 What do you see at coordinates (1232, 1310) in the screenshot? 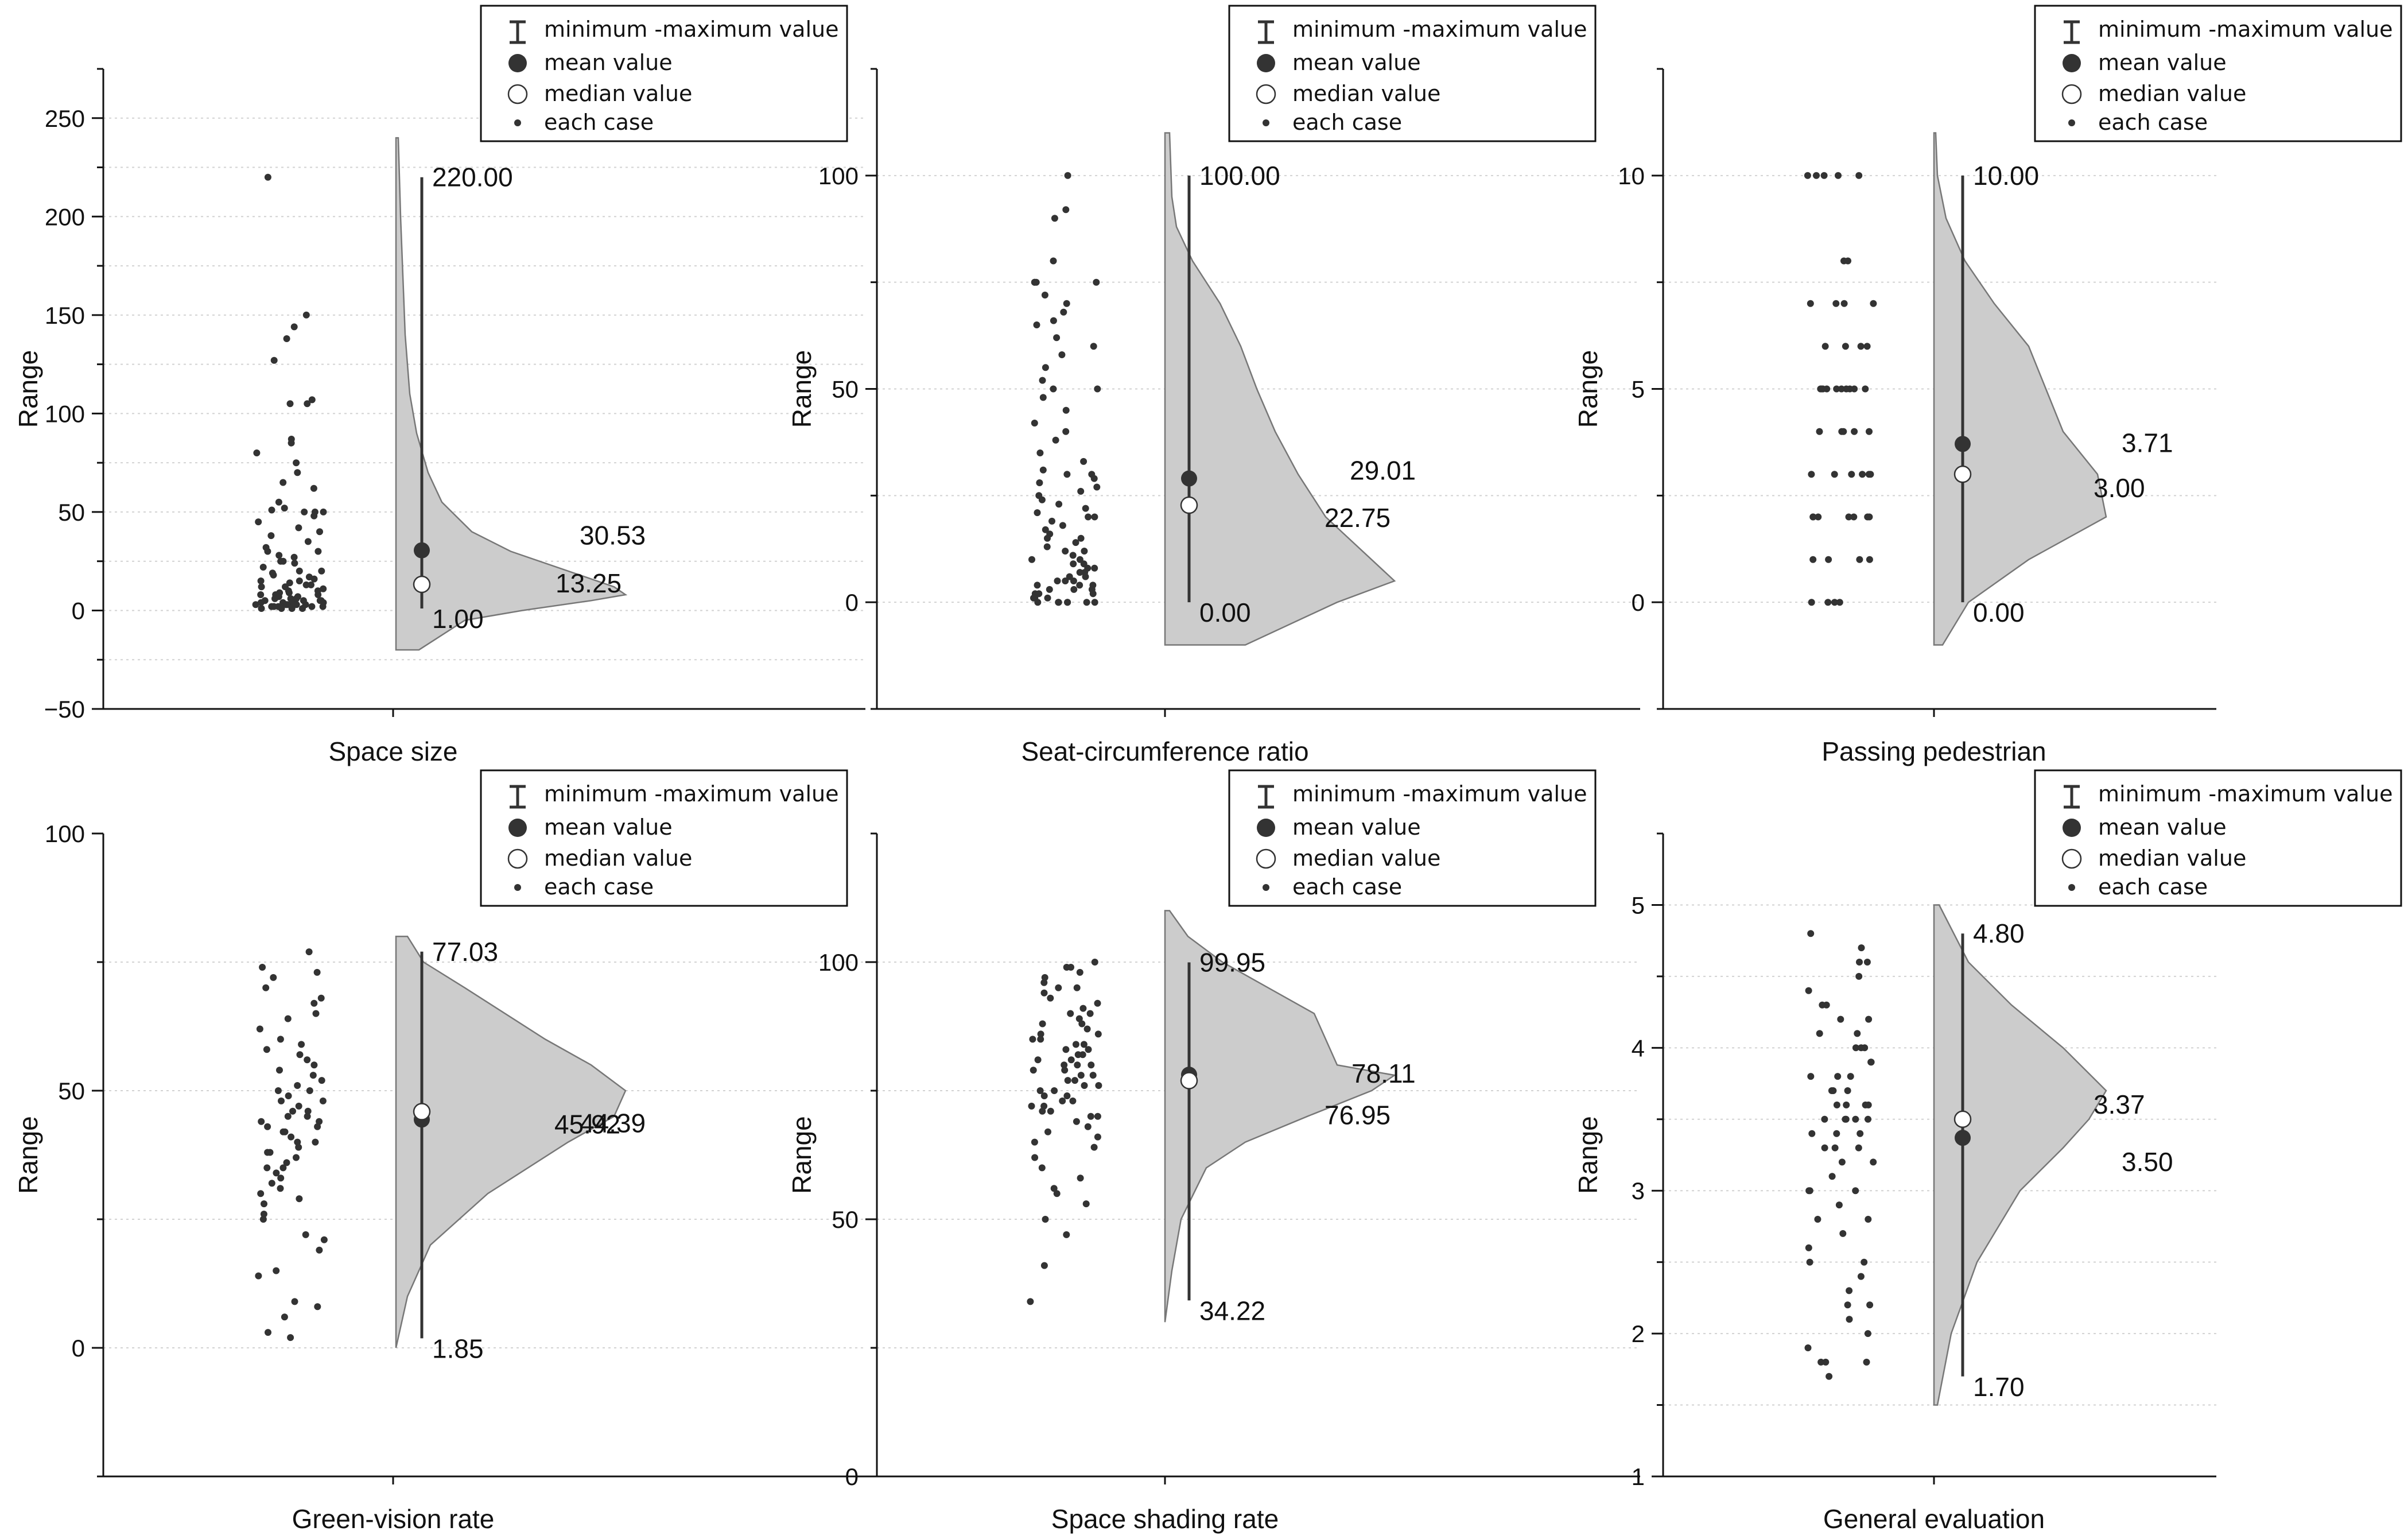
I see `min-value-label: 34.22` at bounding box center [1232, 1310].